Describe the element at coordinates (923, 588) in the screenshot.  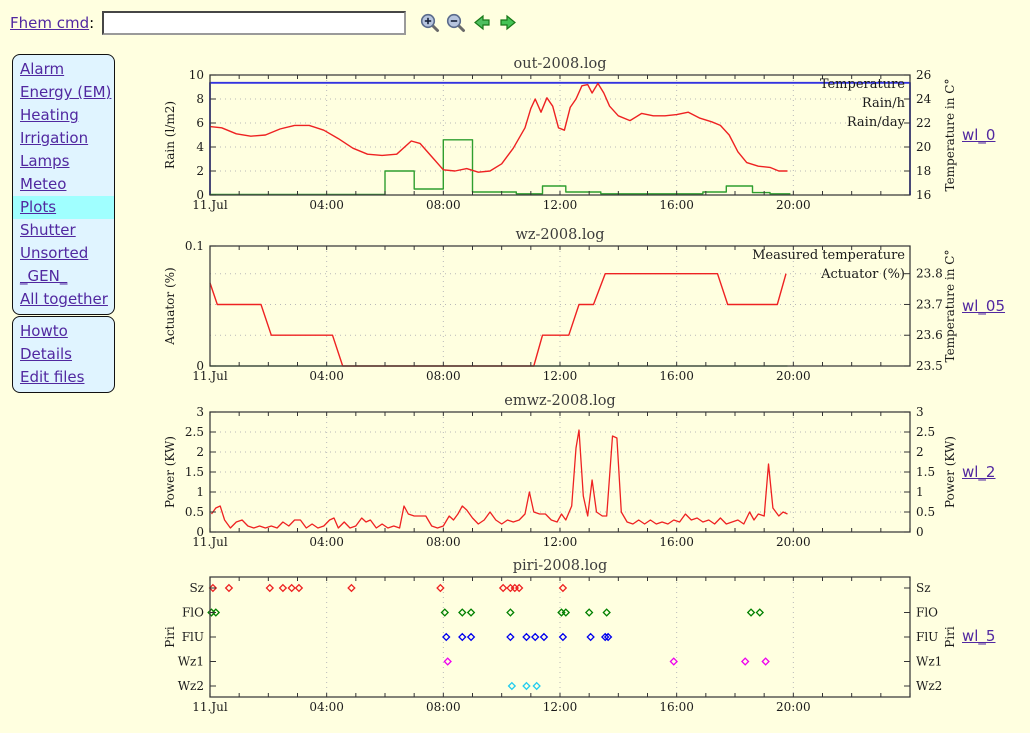
I see `category-label: Sz` at that location.